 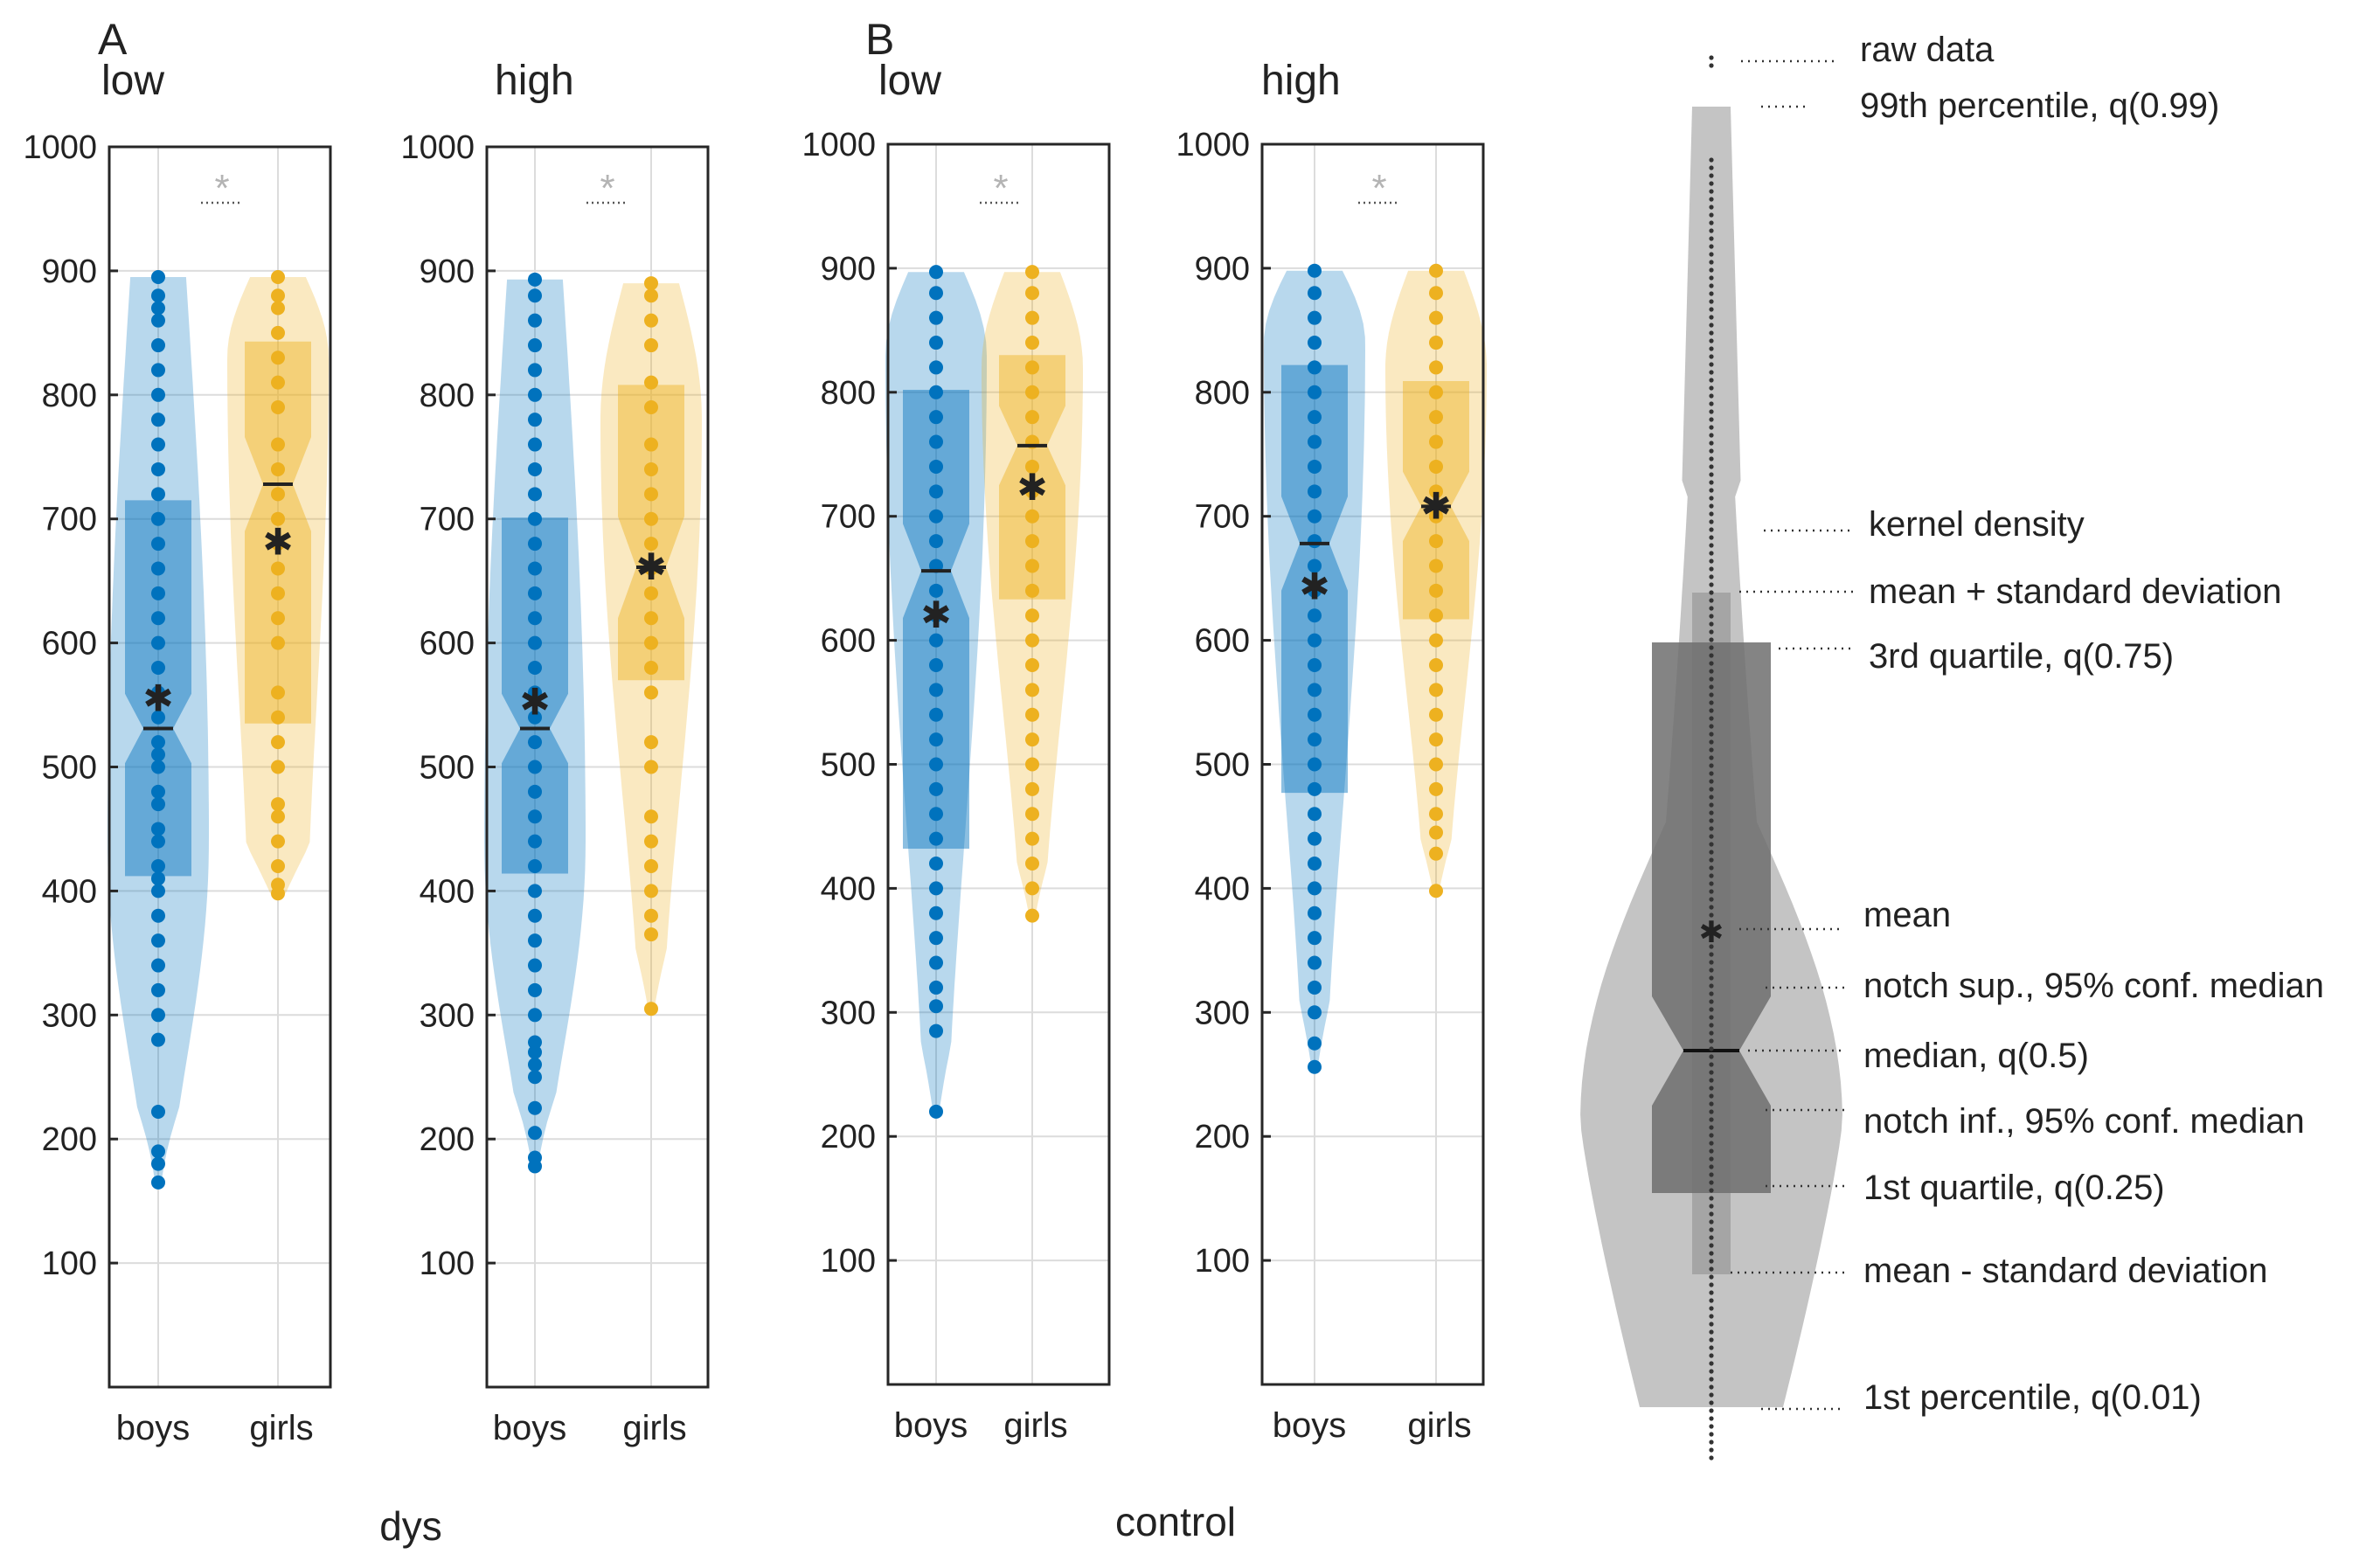 I want to click on mean-marker-girls: ✱, so click(x=1435, y=506).